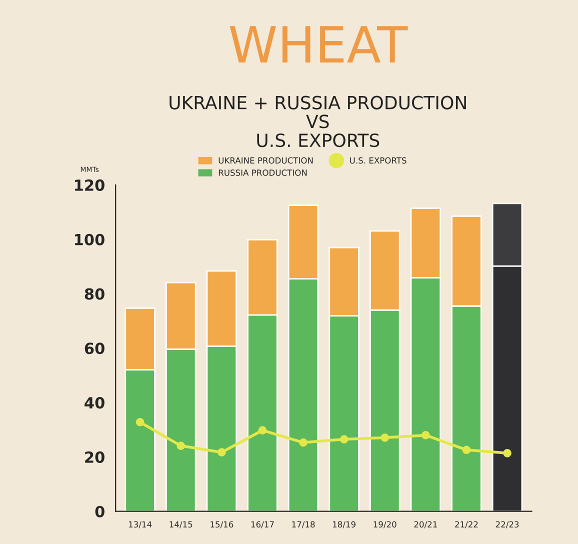 Image resolution: width=578 pixels, height=544 pixels. What do you see at coordinates (344, 524) in the screenshot?
I see `x-tick-label: 18/19` at bounding box center [344, 524].